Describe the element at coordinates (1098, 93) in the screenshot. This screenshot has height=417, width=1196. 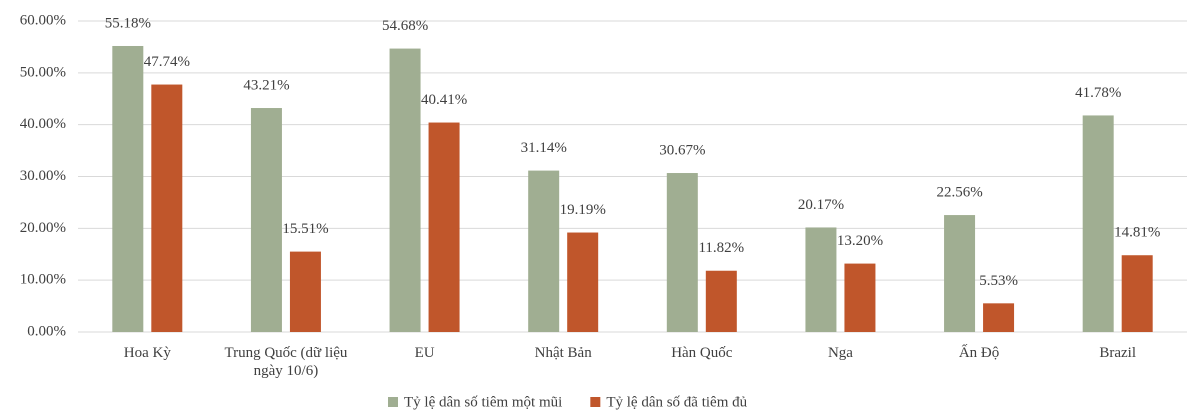
I see `value-label: 41.78%` at that location.